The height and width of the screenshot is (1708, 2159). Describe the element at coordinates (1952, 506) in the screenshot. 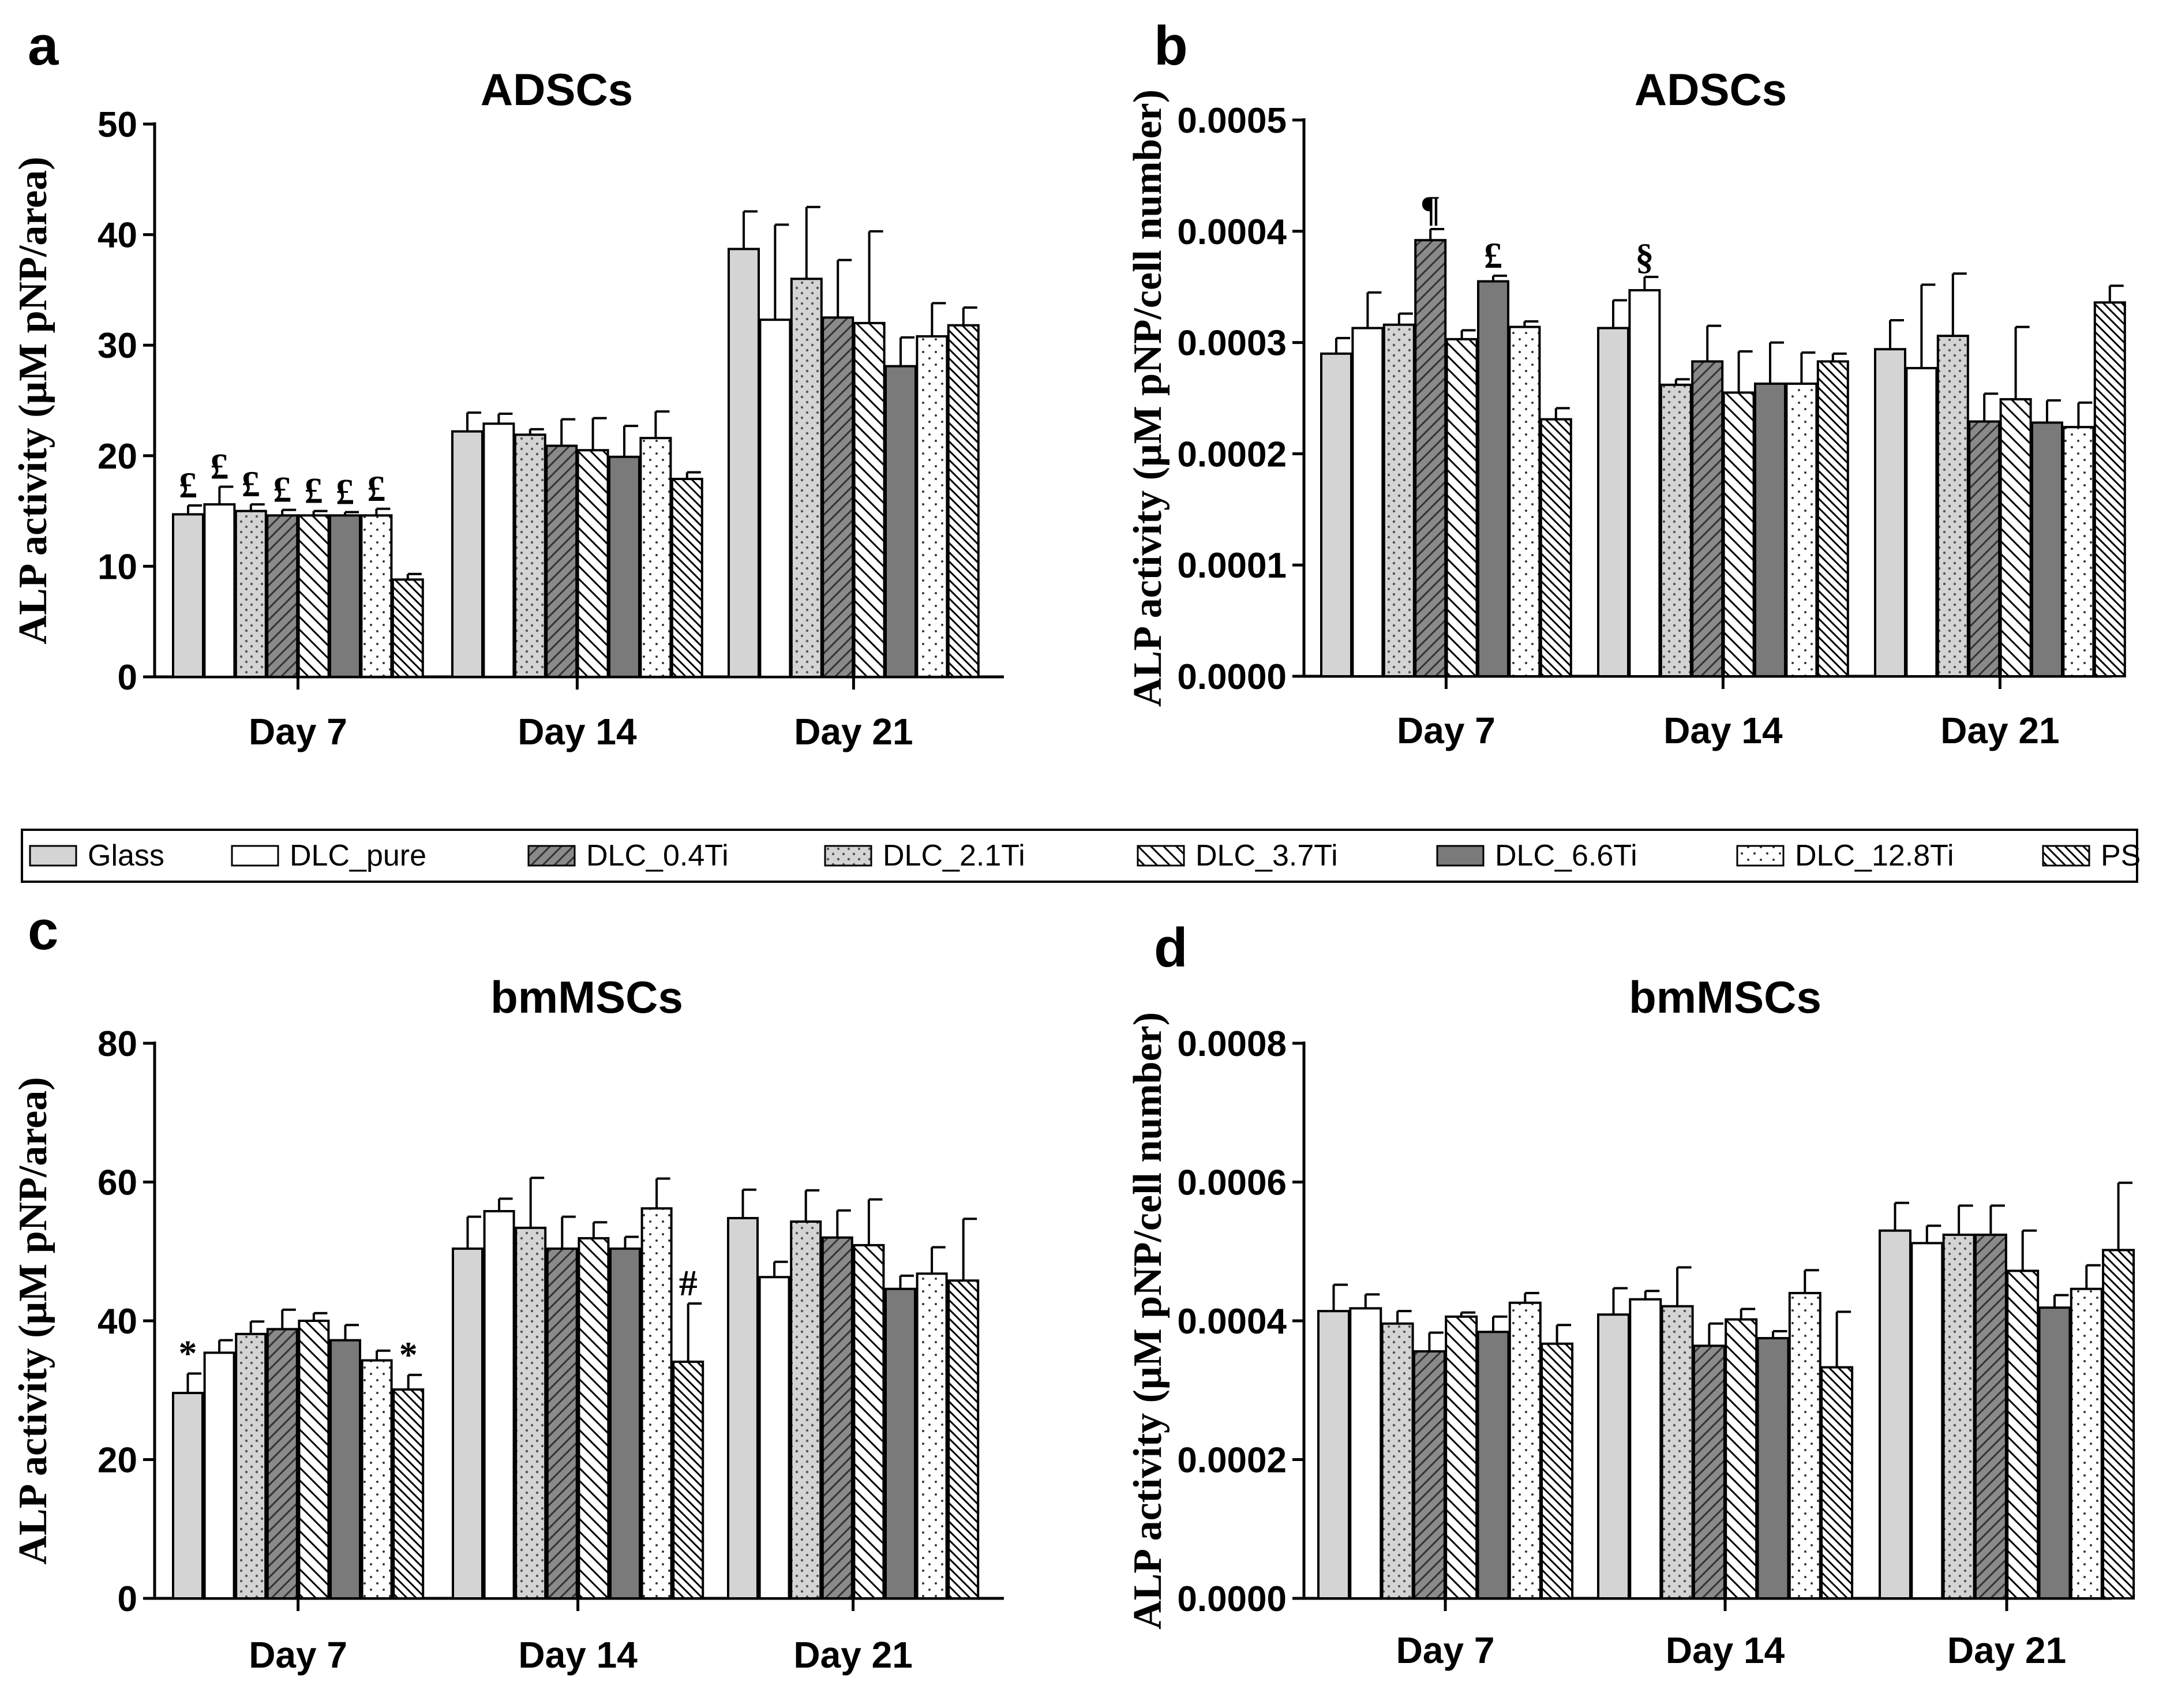

I see `bar-dlc-2-1ti-day21` at that location.